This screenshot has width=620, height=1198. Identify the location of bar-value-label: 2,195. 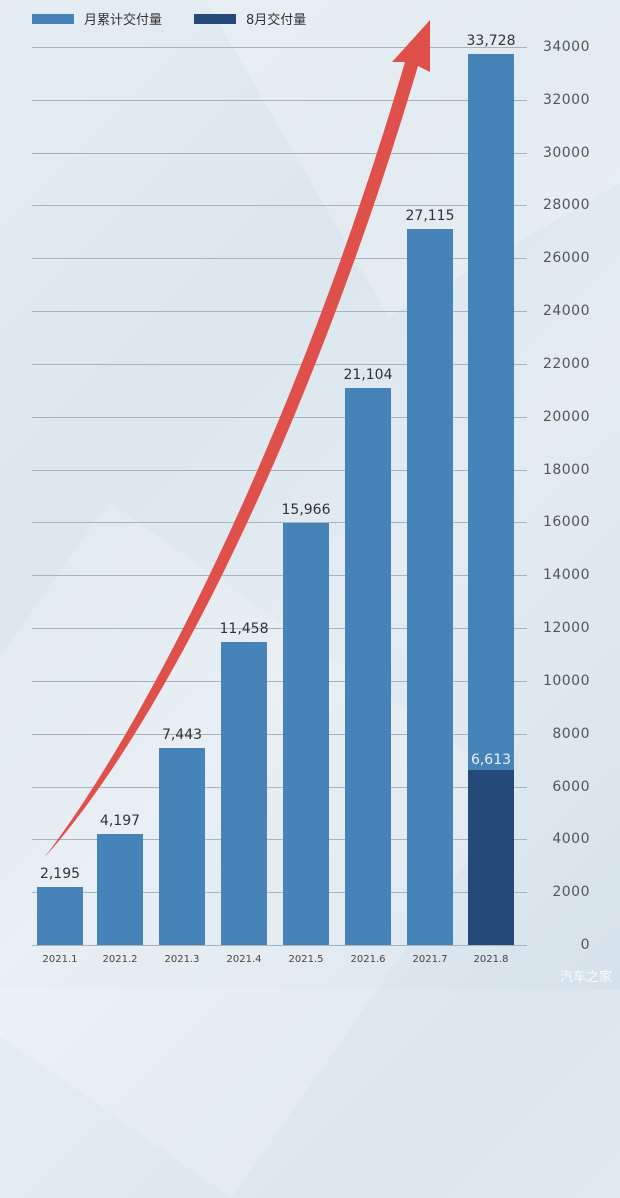
(60, 874).